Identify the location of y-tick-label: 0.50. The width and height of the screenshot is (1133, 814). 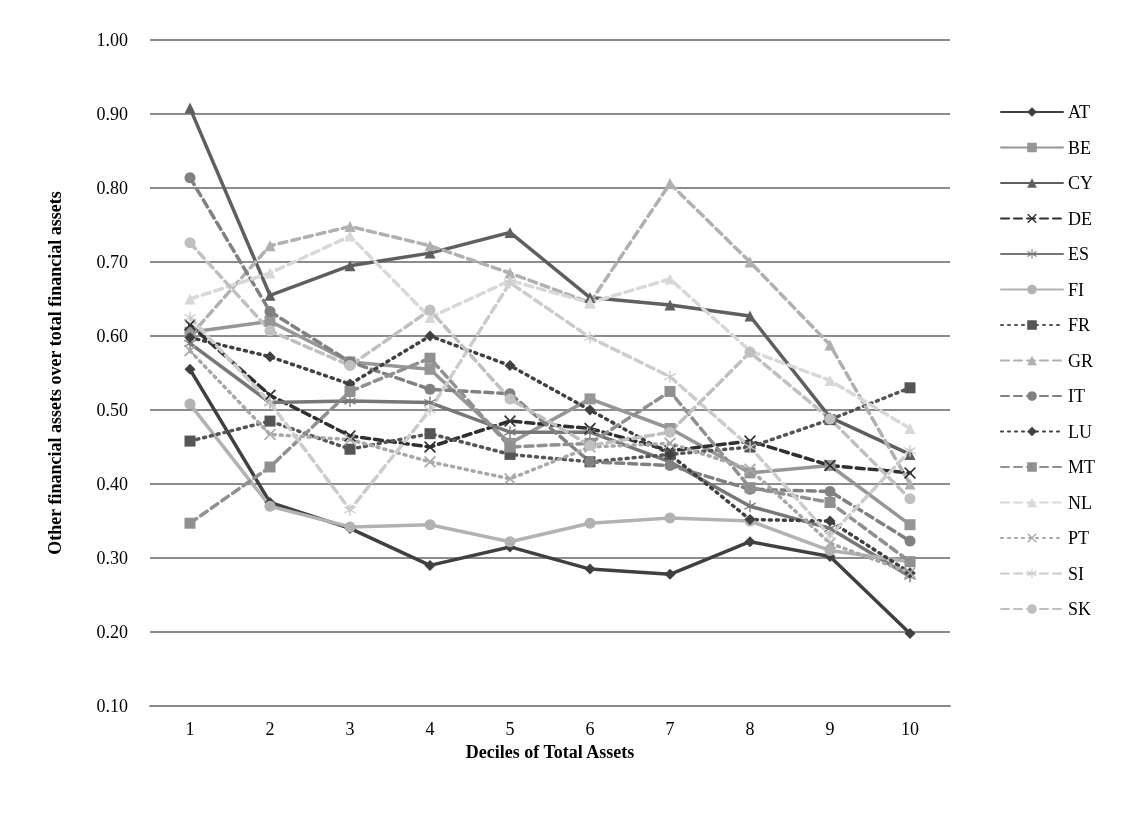
(112, 410).